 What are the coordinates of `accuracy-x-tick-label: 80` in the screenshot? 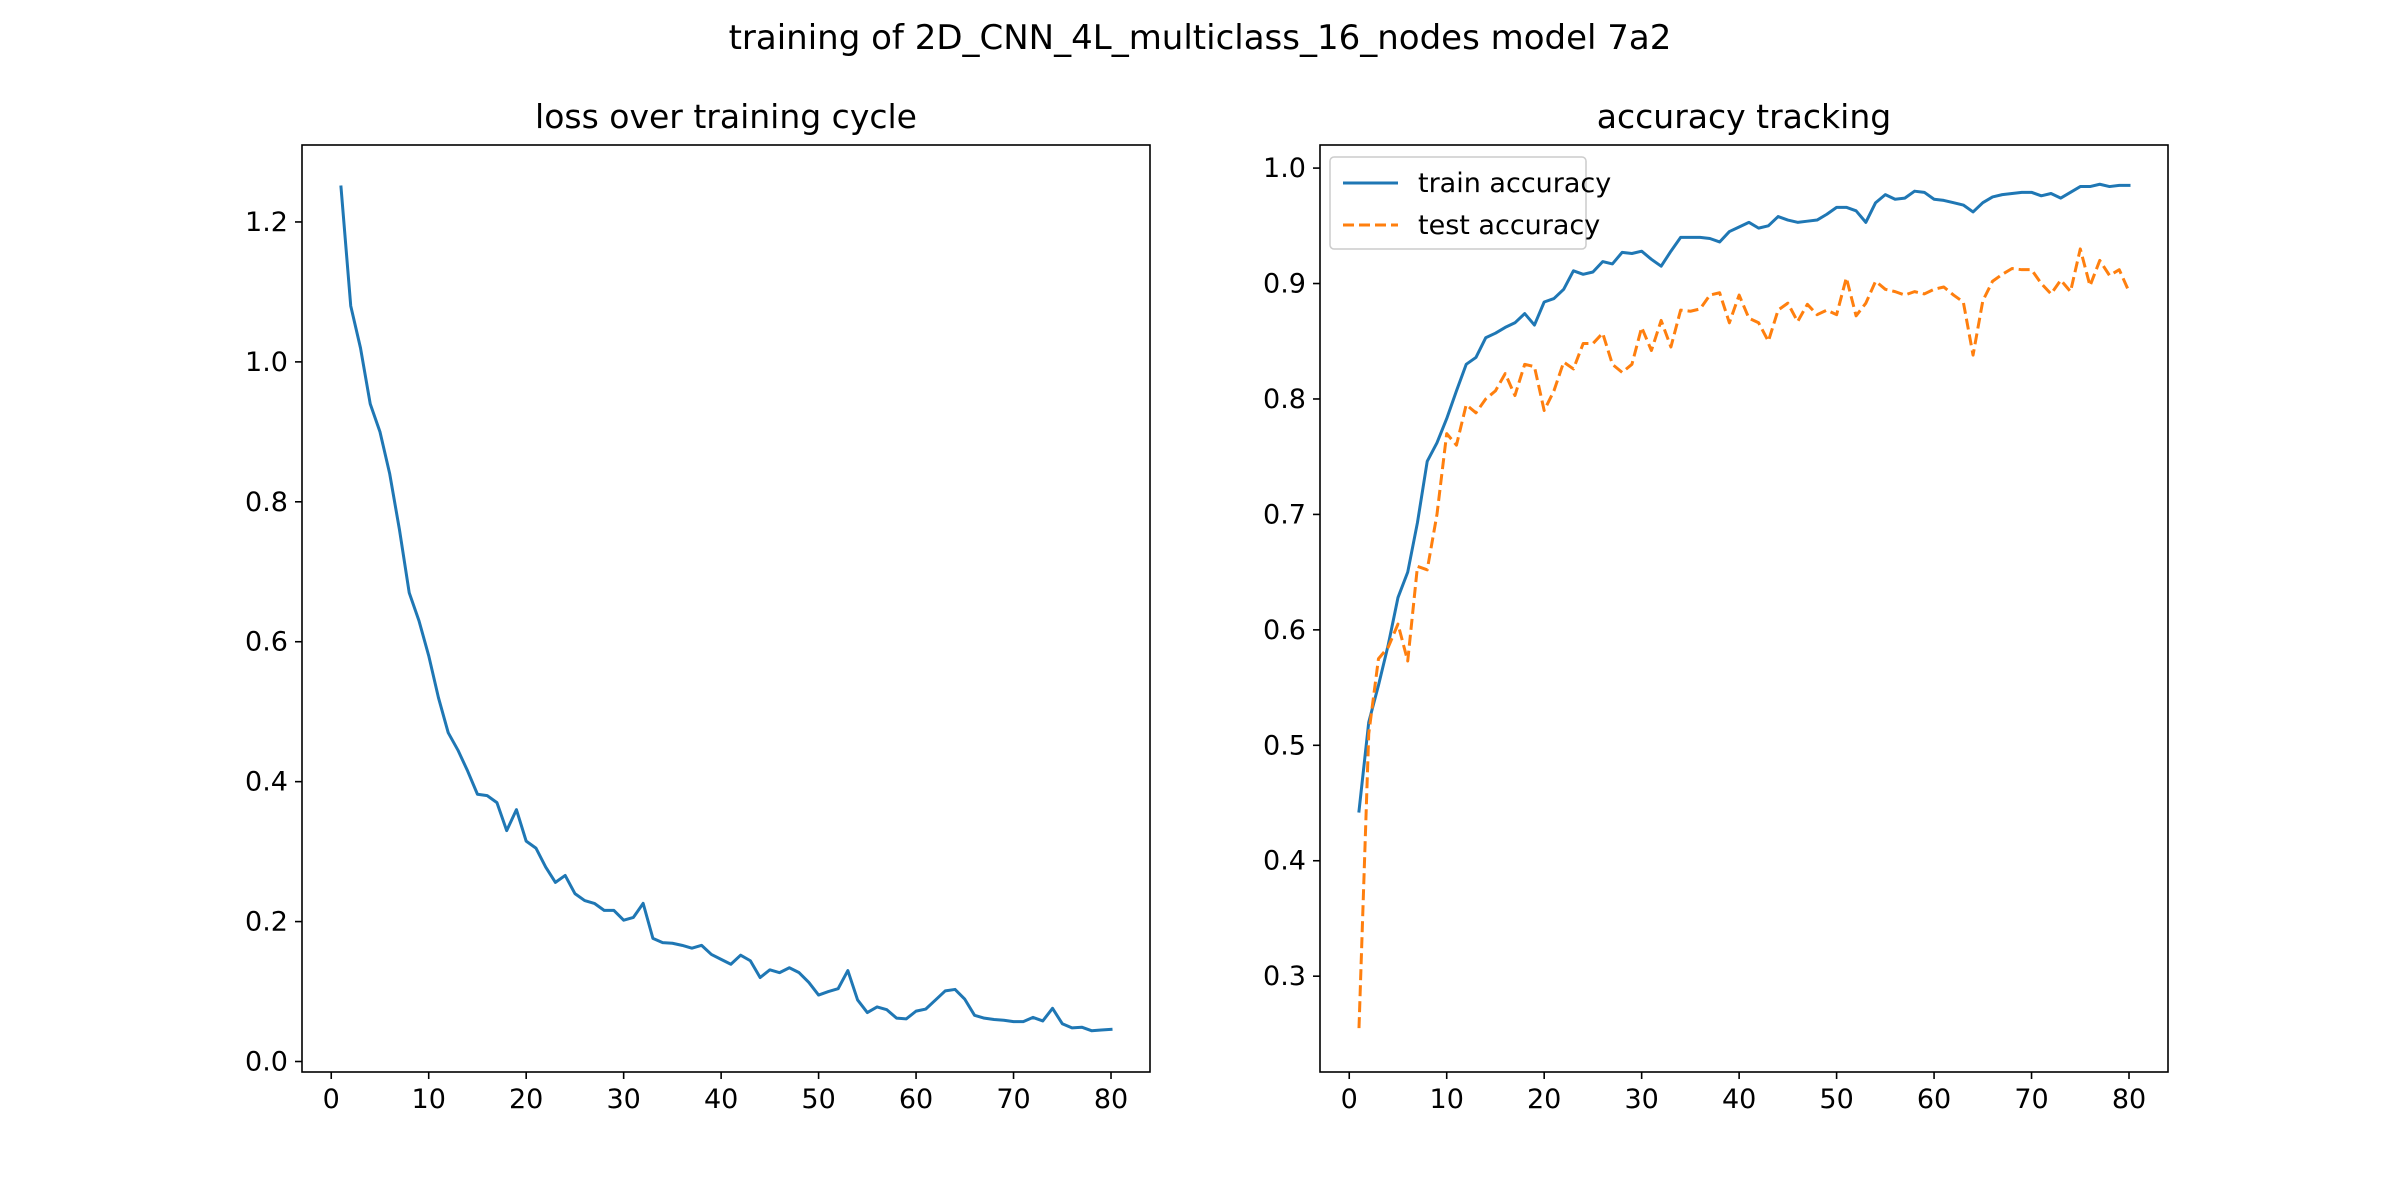 It's located at (2129, 1099).